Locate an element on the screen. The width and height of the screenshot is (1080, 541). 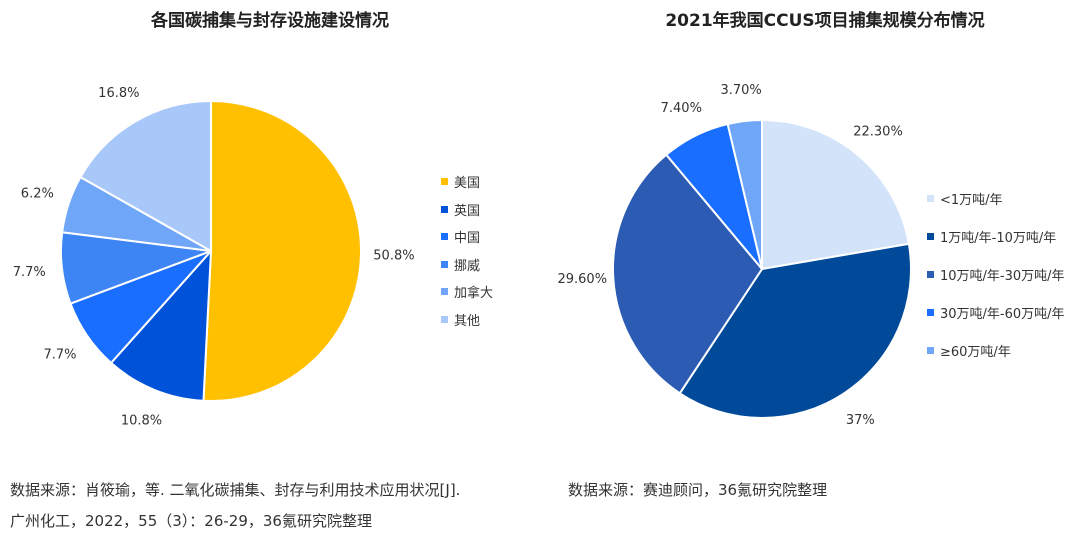
left-legend-item-4: 加拿大 is located at coordinates (467, 292).